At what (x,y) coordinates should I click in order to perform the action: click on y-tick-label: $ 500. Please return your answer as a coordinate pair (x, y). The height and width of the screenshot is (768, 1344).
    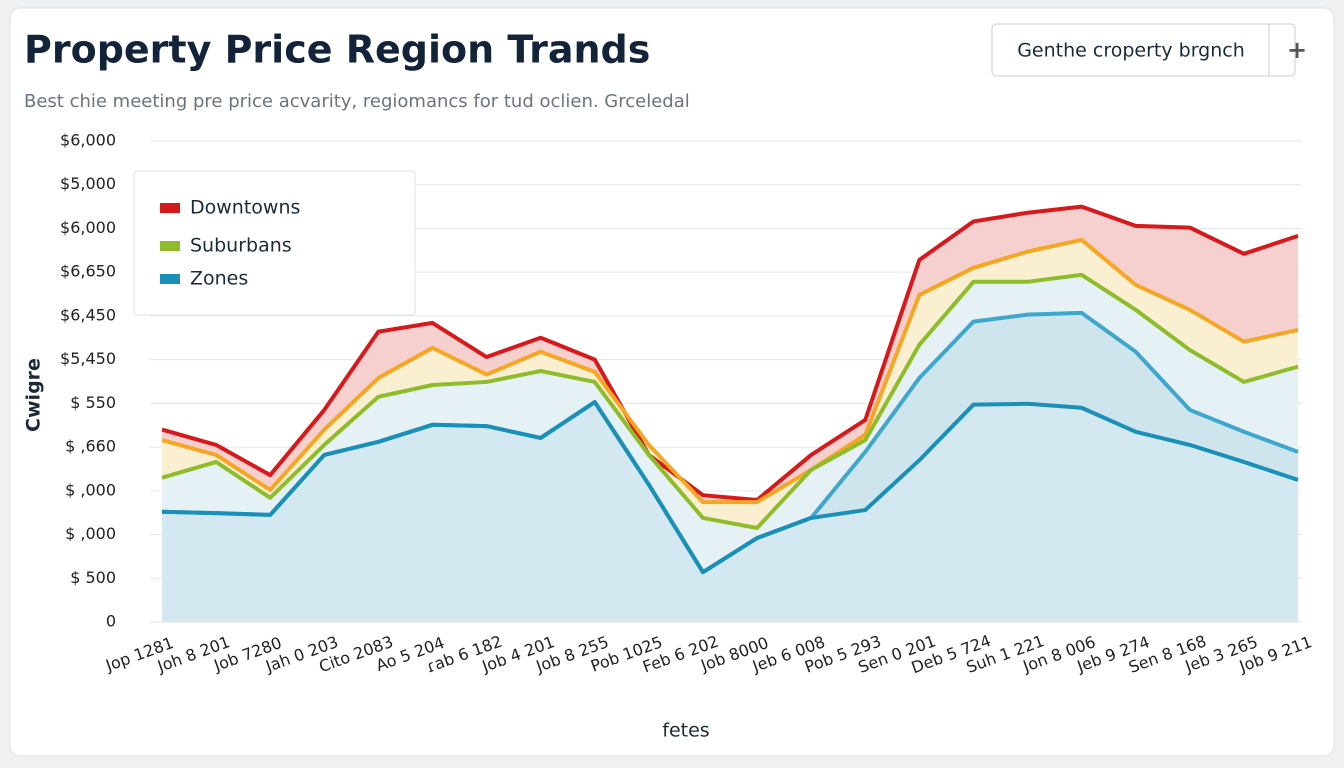
    Looking at the image, I should click on (93, 577).